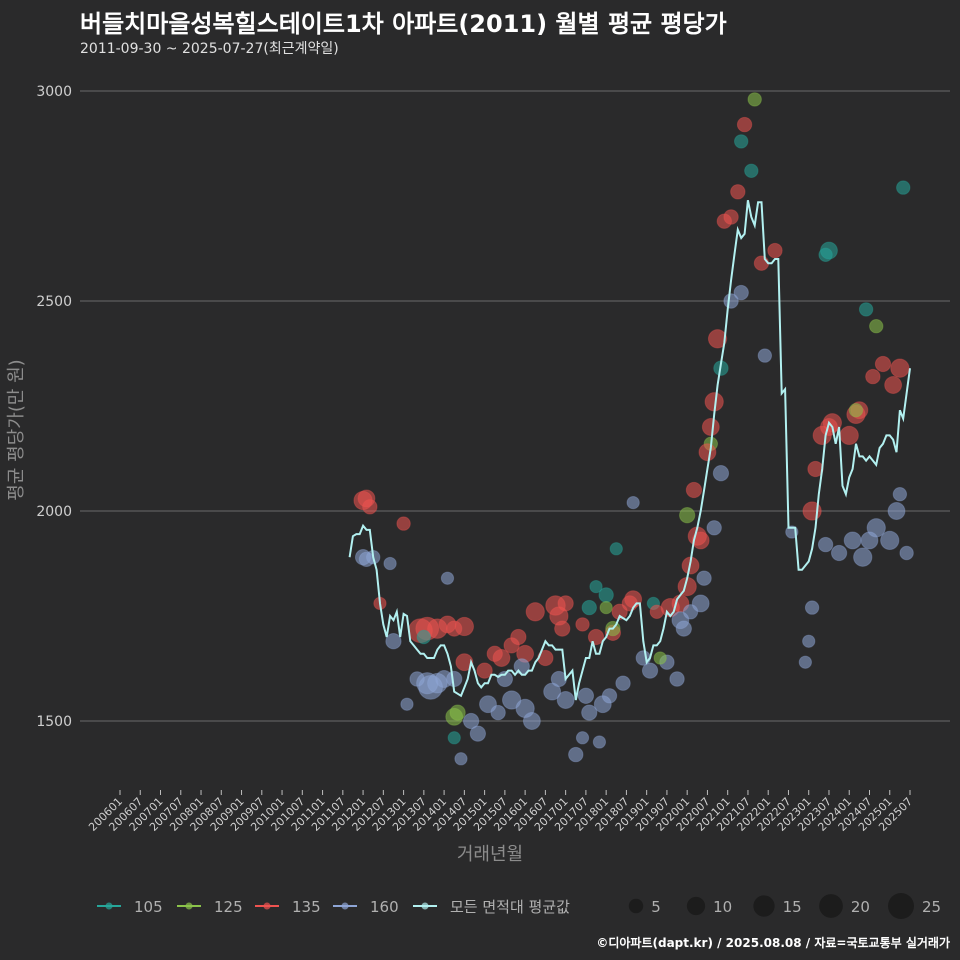 This screenshot has width=960, height=960. Describe the element at coordinates (510, 907) in the screenshot. I see `legend-label-avg: 모든 면적대 평균값` at that location.